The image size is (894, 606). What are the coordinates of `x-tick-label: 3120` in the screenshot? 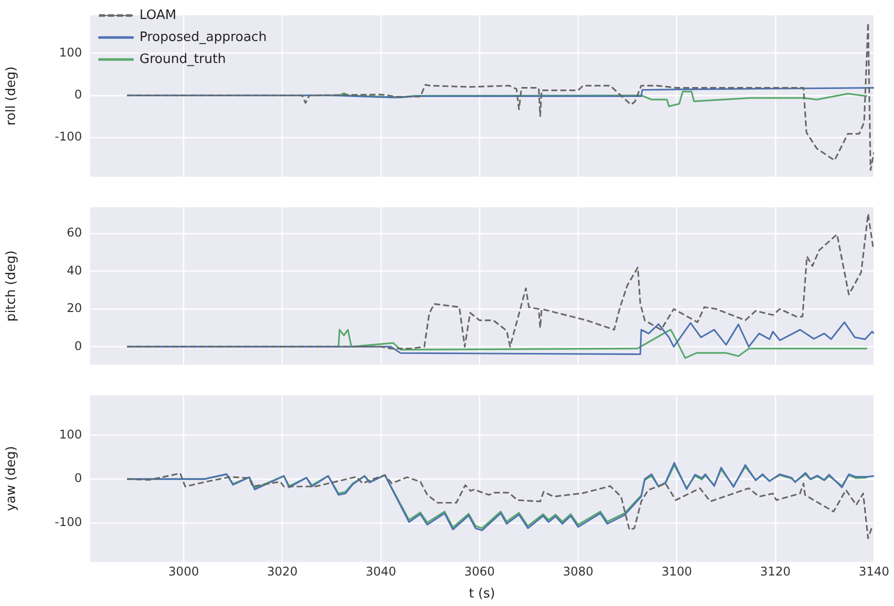 It's located at (775, 571).